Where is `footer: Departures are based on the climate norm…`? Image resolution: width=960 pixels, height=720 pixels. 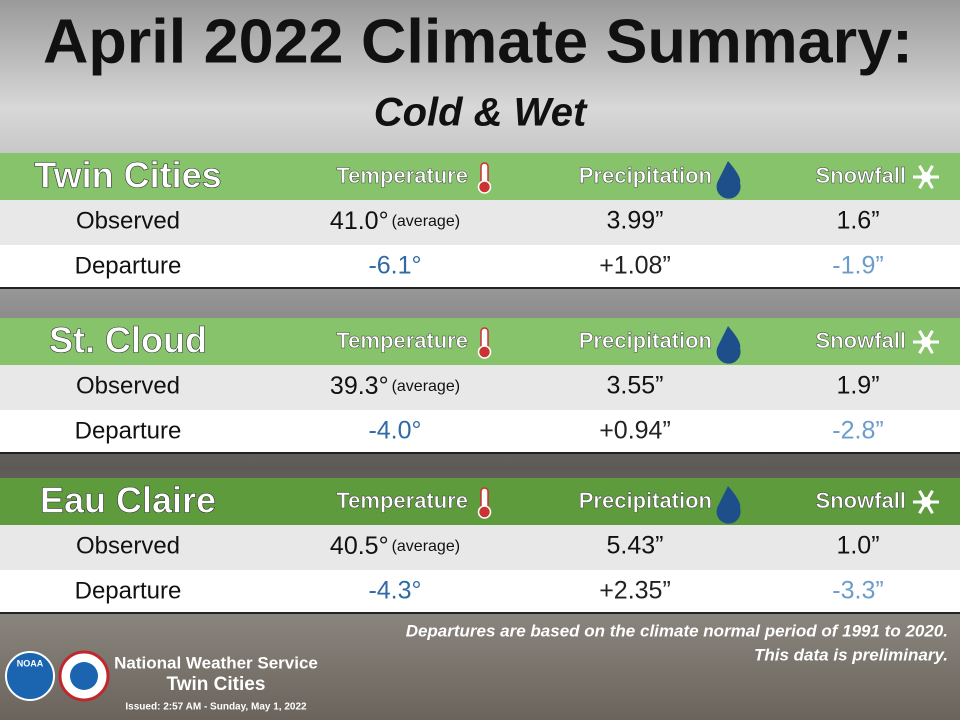
footer: Departures are based on the climate norm… is located at coordinates (476, 667).